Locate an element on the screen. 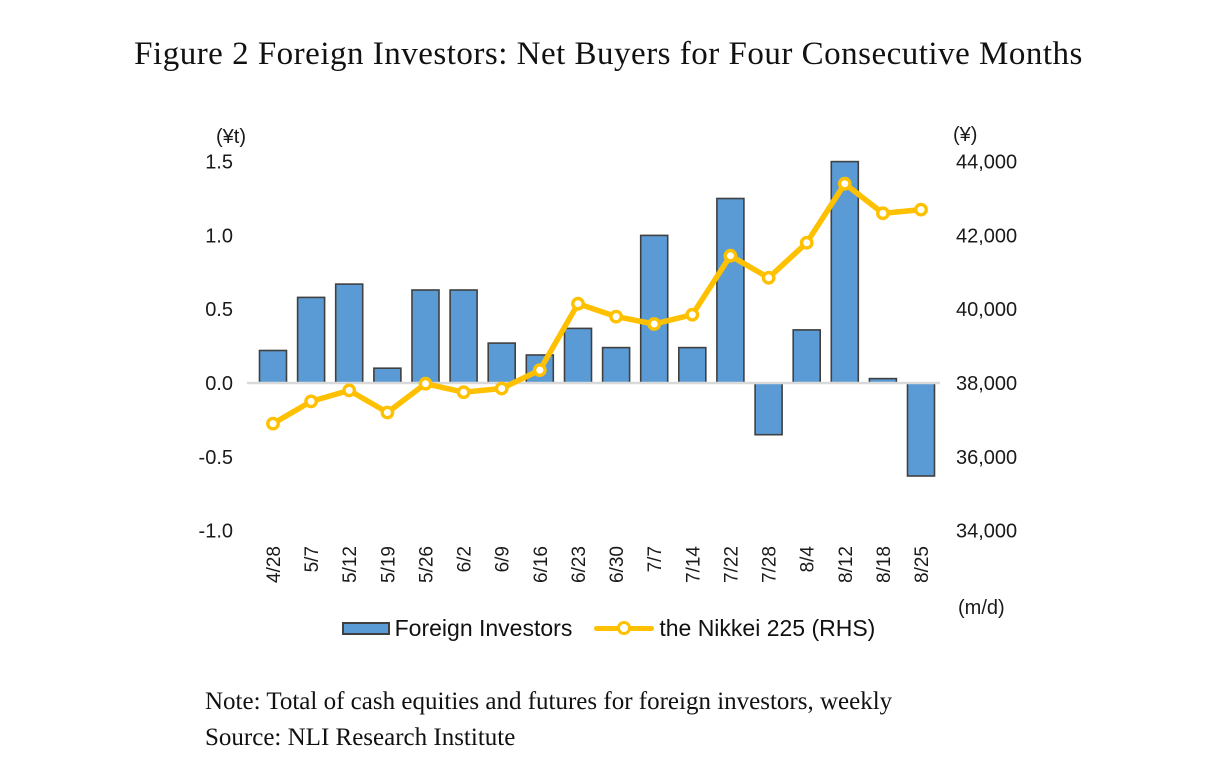 The width and height of the screenshot is (1217, 784). right-axis-tick-40,000: 40,000 is located at coordinates (986, 310).